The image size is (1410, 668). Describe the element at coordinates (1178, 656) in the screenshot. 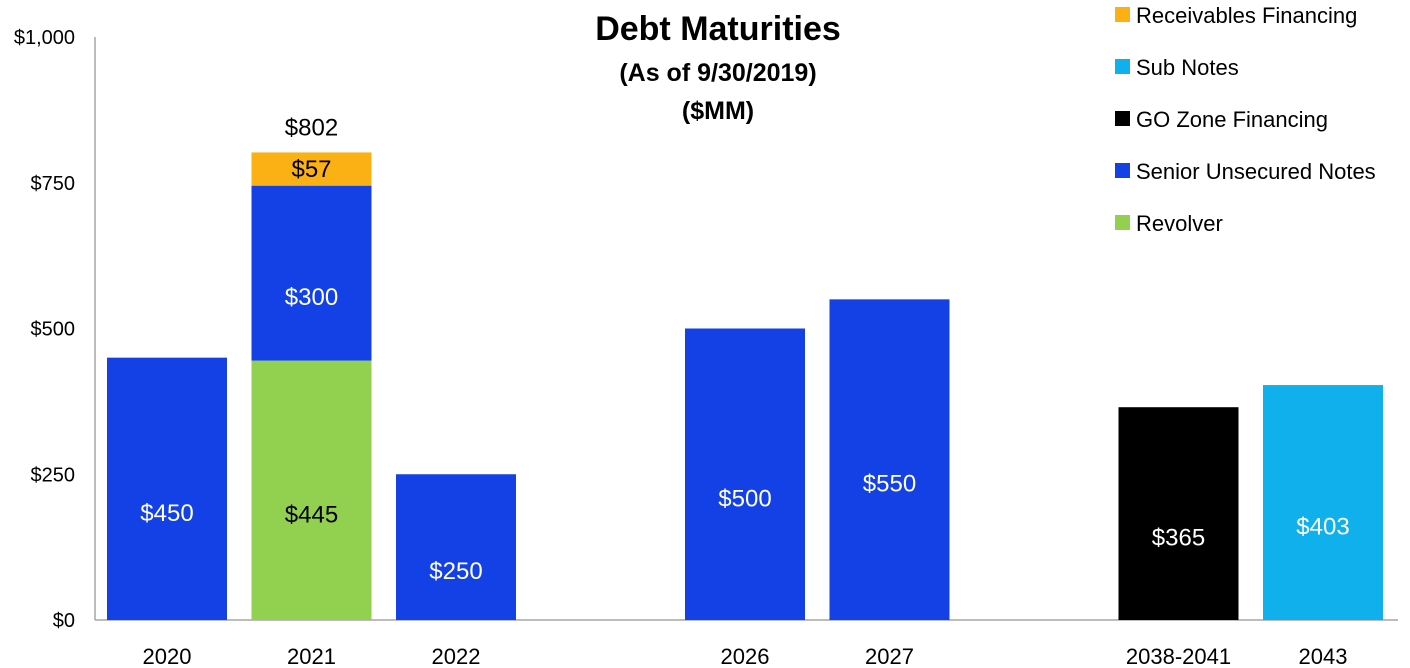

I see `x-tick-label: 2038-2041` at that location.